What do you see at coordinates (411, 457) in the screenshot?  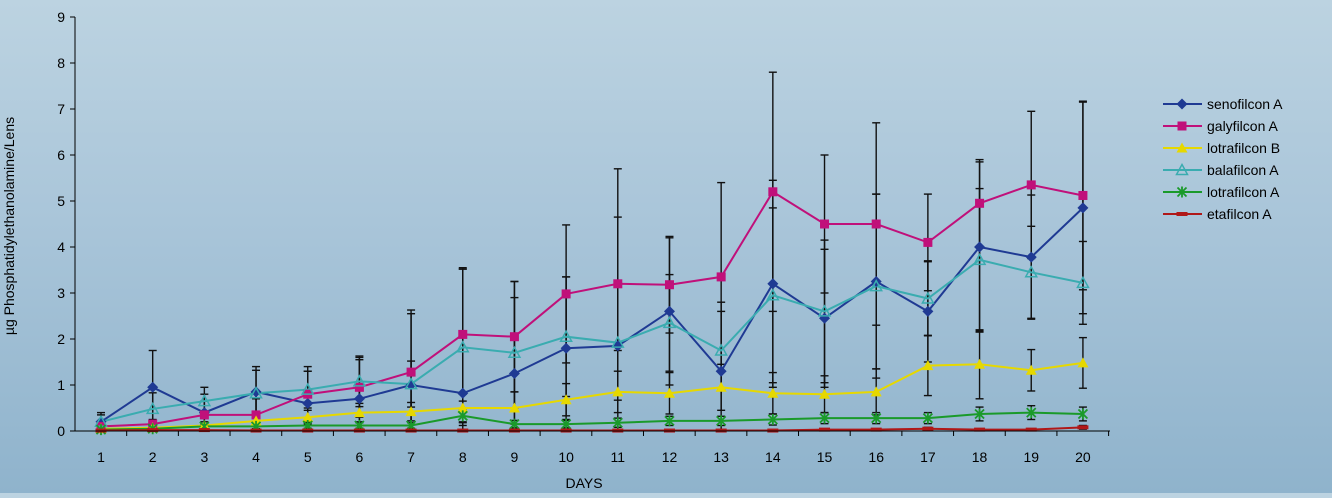 I see `x-tick-label: 7` at bounding box center [411, 457].